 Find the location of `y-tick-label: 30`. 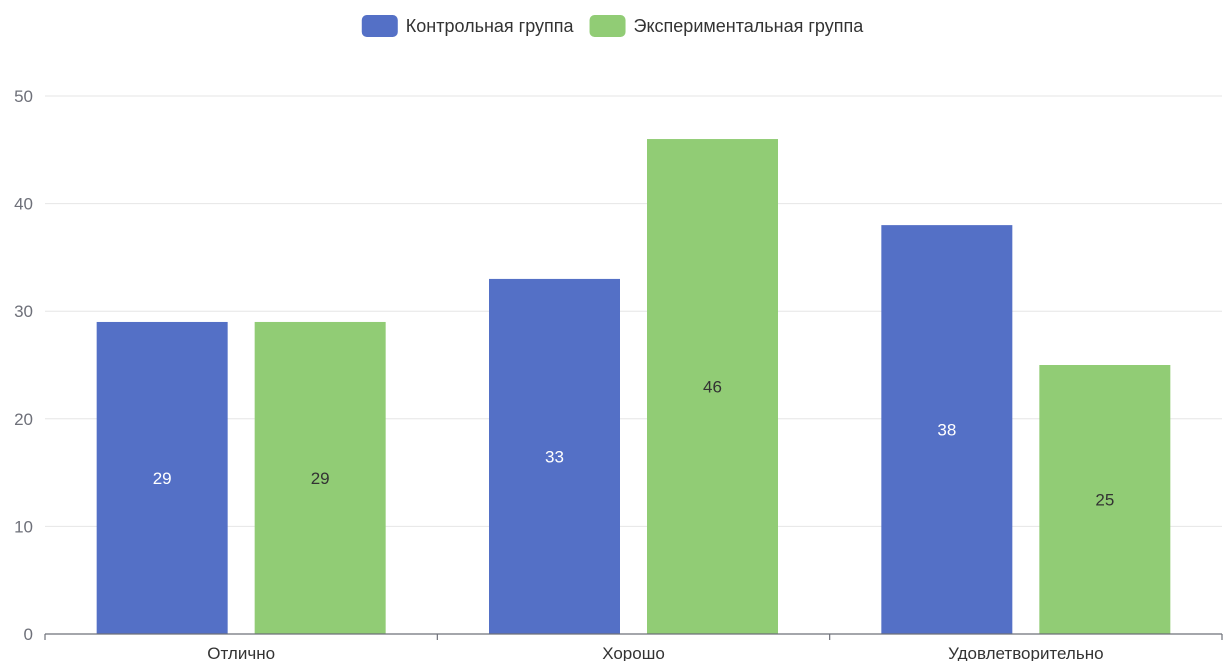

y-tick-label: 30 is located at coordinates (23, 311).